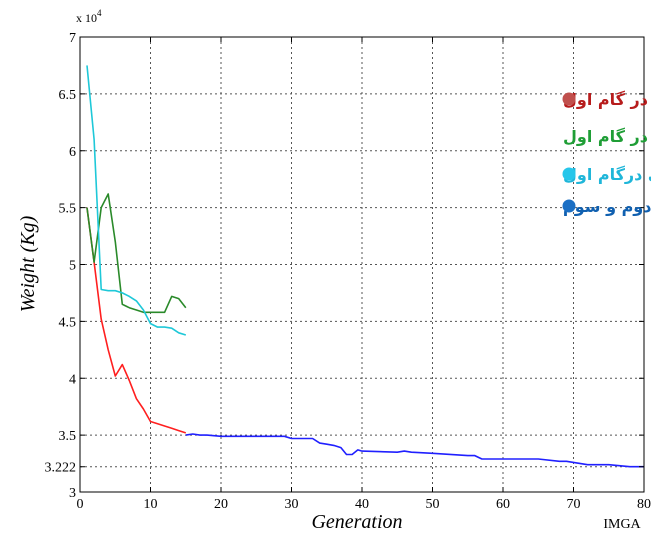  Describe the element at coordinates (151, 504) in the screenshot. I see `x-tick-label: 10` at that location.